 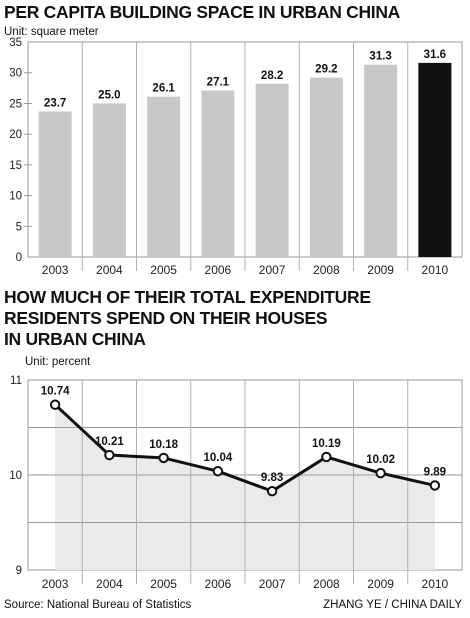 I want to click on line-chart-unit: Unit: percent, so click(x=58, y=362).